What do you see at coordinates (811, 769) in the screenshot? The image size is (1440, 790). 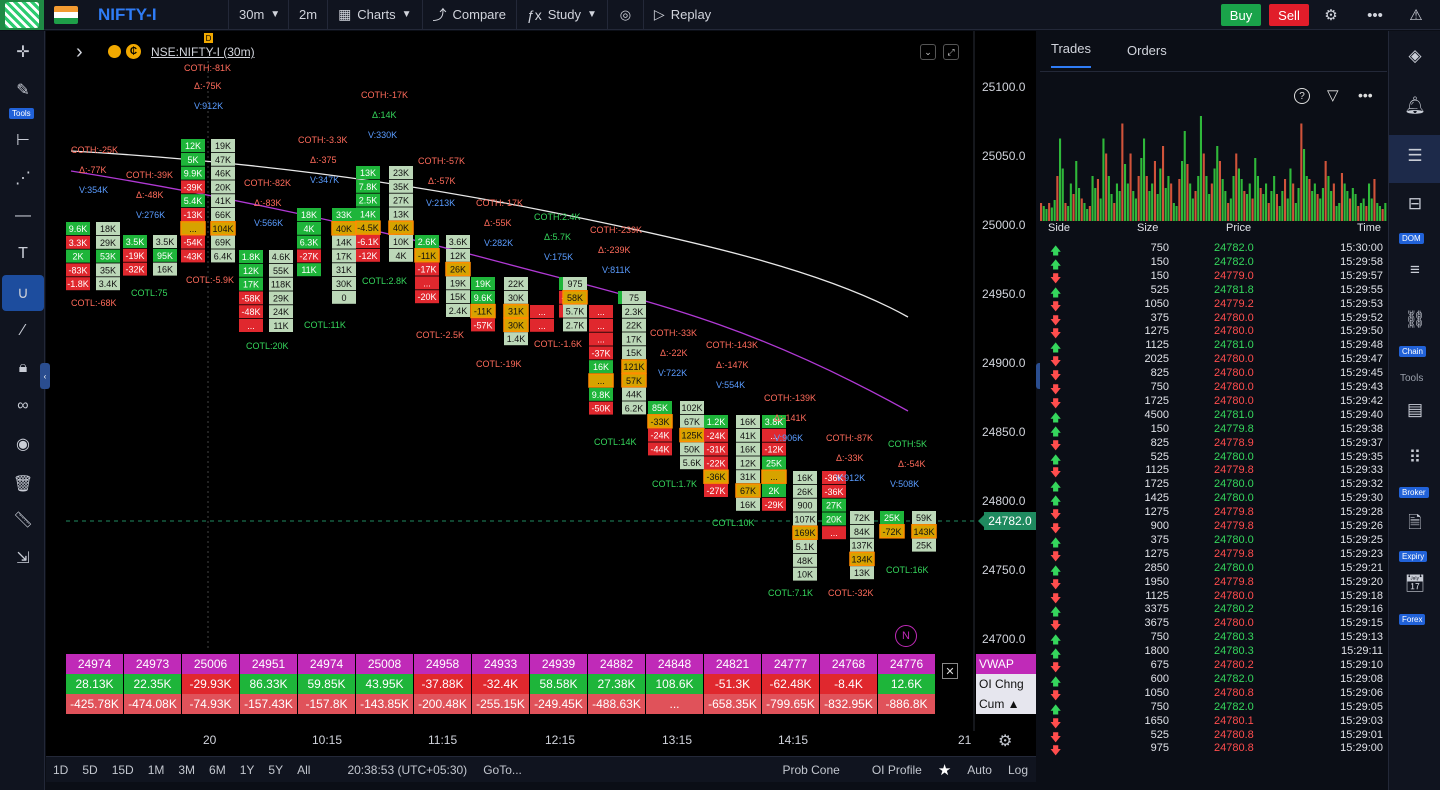 I see `prob-cone-button: Prob Cone` at bounding box center [811, 769].